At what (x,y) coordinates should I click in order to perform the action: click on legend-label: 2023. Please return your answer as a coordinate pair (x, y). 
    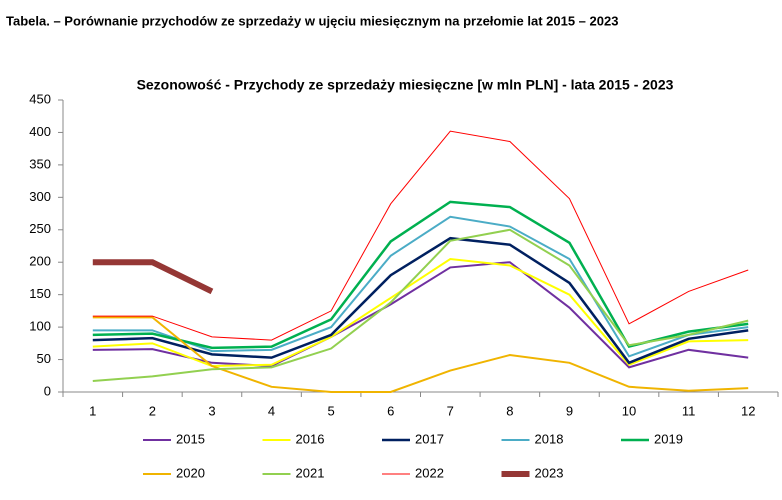
    Looking at the image, I should click on (549, 472).